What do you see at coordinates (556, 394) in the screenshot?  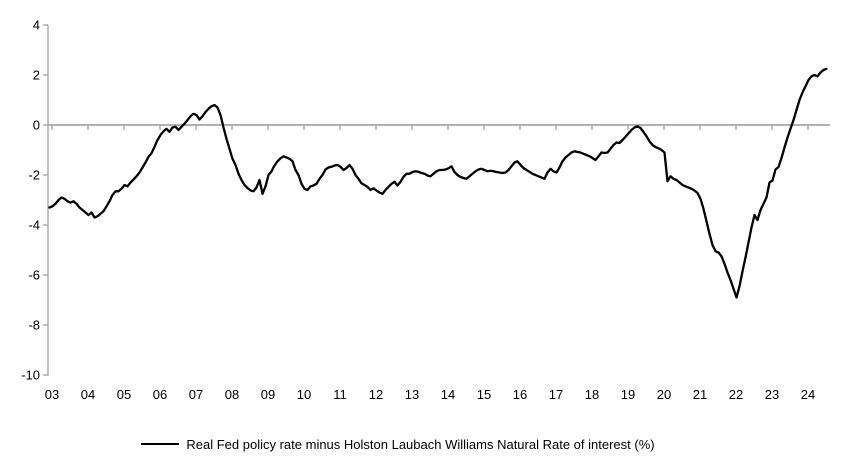 I see `x-axis-tick-label: 17` at bounding box center [556, 394].